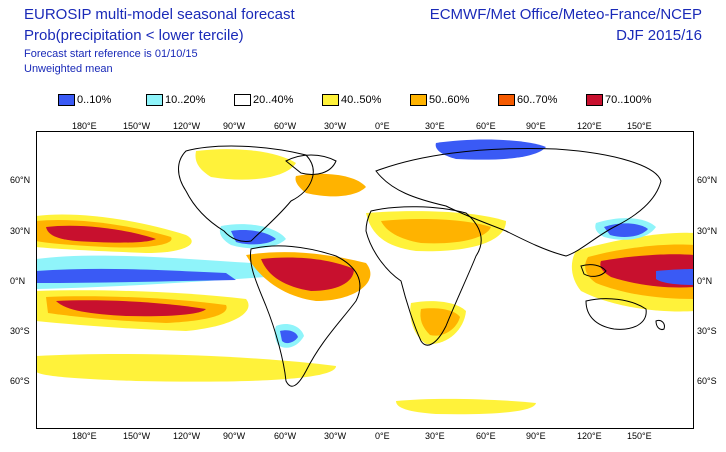 The image size is (726, 452). Describe the element at coordinates (246, 193) in the screenshot. I see `north-america-coast` at that location.